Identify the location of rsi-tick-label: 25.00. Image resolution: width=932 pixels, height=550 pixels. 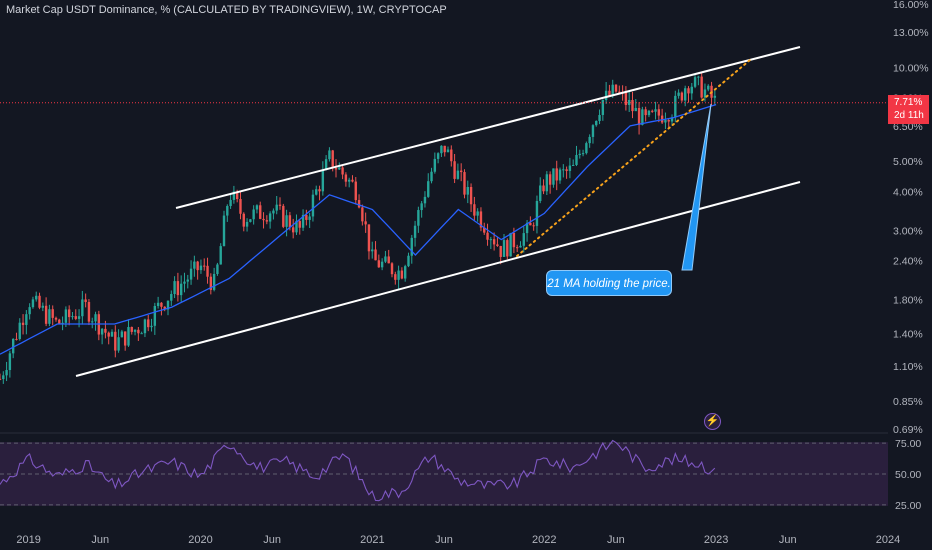
(908, 506).